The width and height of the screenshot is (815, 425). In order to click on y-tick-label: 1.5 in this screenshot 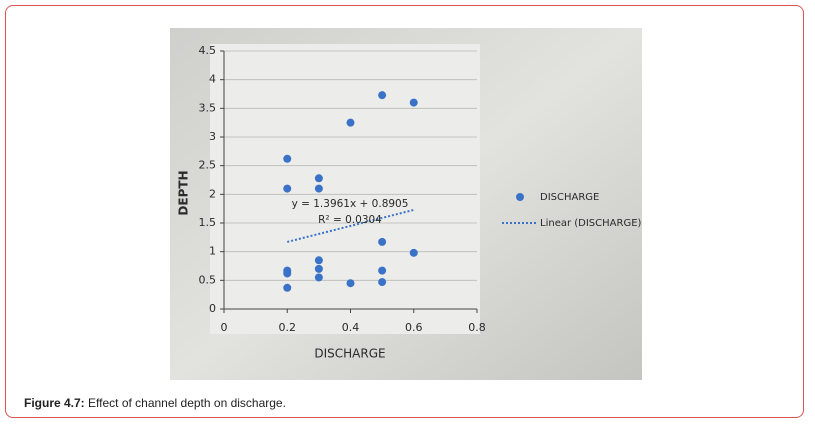, I will do `click(208, 222)`.